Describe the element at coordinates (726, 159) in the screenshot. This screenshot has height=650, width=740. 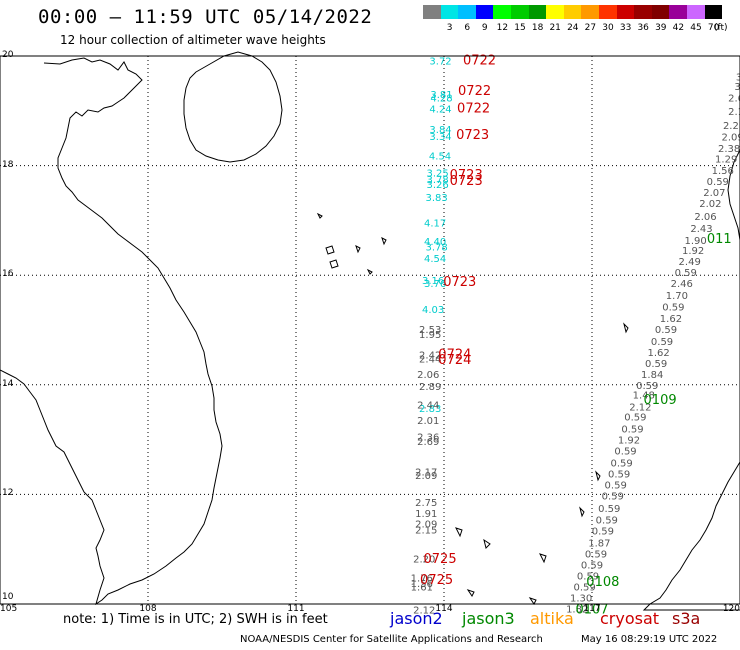
I see `swh-value-label: 1.29` at that location.